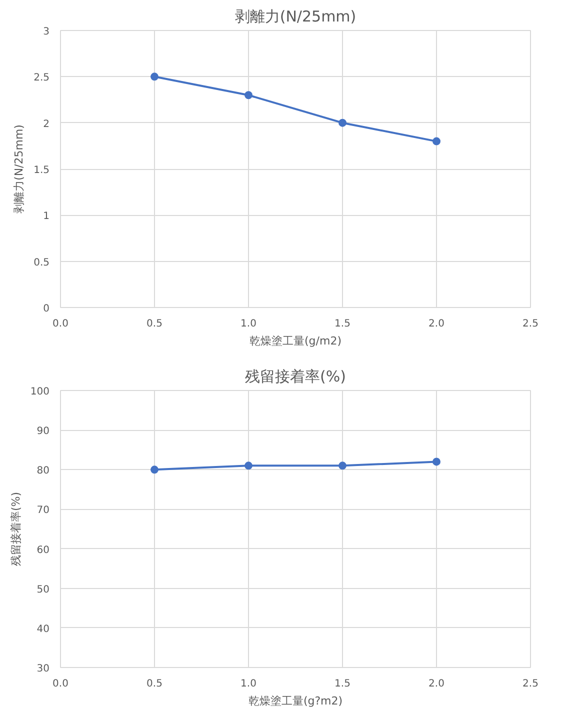 This screenshot has width=587, height=717. Describe the element at coordinates (43, 432) in the screenshot. I see `y-tick-label: 90` at that location.